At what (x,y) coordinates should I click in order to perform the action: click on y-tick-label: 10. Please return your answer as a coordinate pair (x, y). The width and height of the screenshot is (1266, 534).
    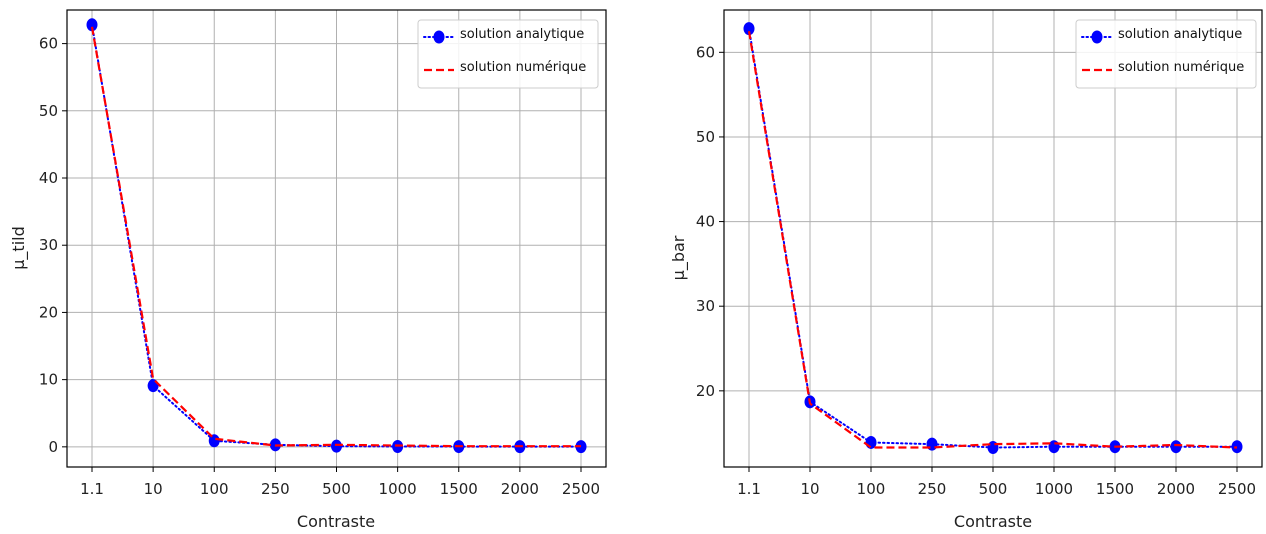
    Looking at the image, I should click on (48, 380).